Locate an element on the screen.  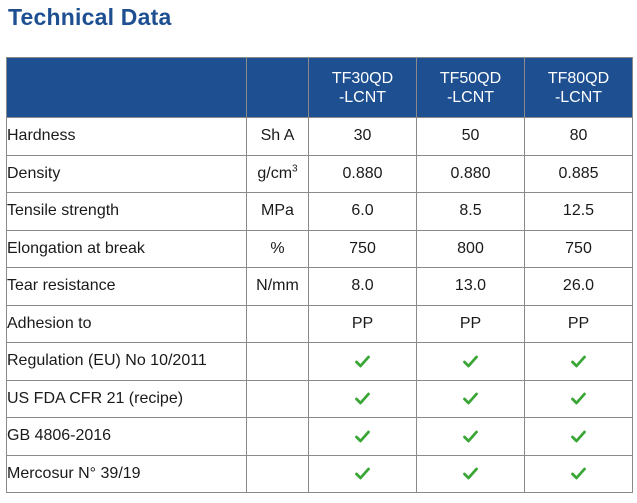
unit-cell: % is located at coordinates (277, 248).